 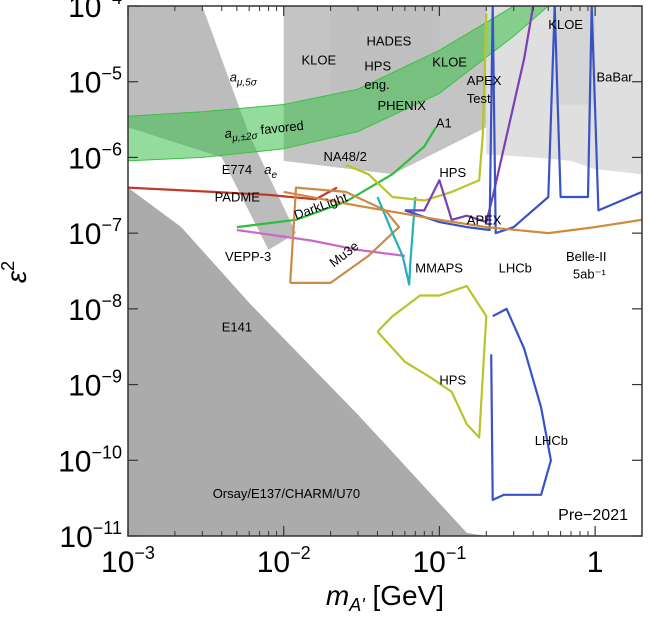 What do you see at coordinates (484, 220) in the screenshot?
I see `annotation-apex-15: APEX` at bounding box center [484, 220].